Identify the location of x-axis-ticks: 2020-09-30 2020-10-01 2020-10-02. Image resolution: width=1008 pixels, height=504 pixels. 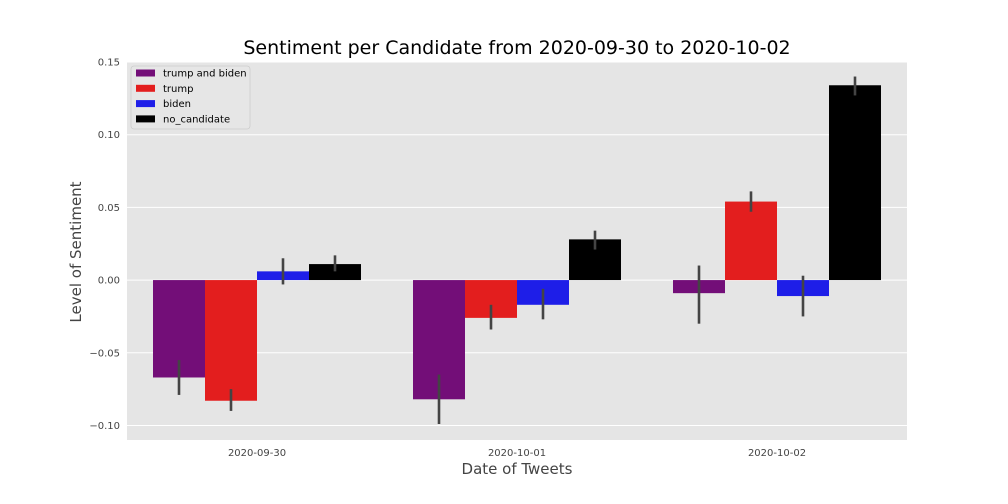
(517, 453).